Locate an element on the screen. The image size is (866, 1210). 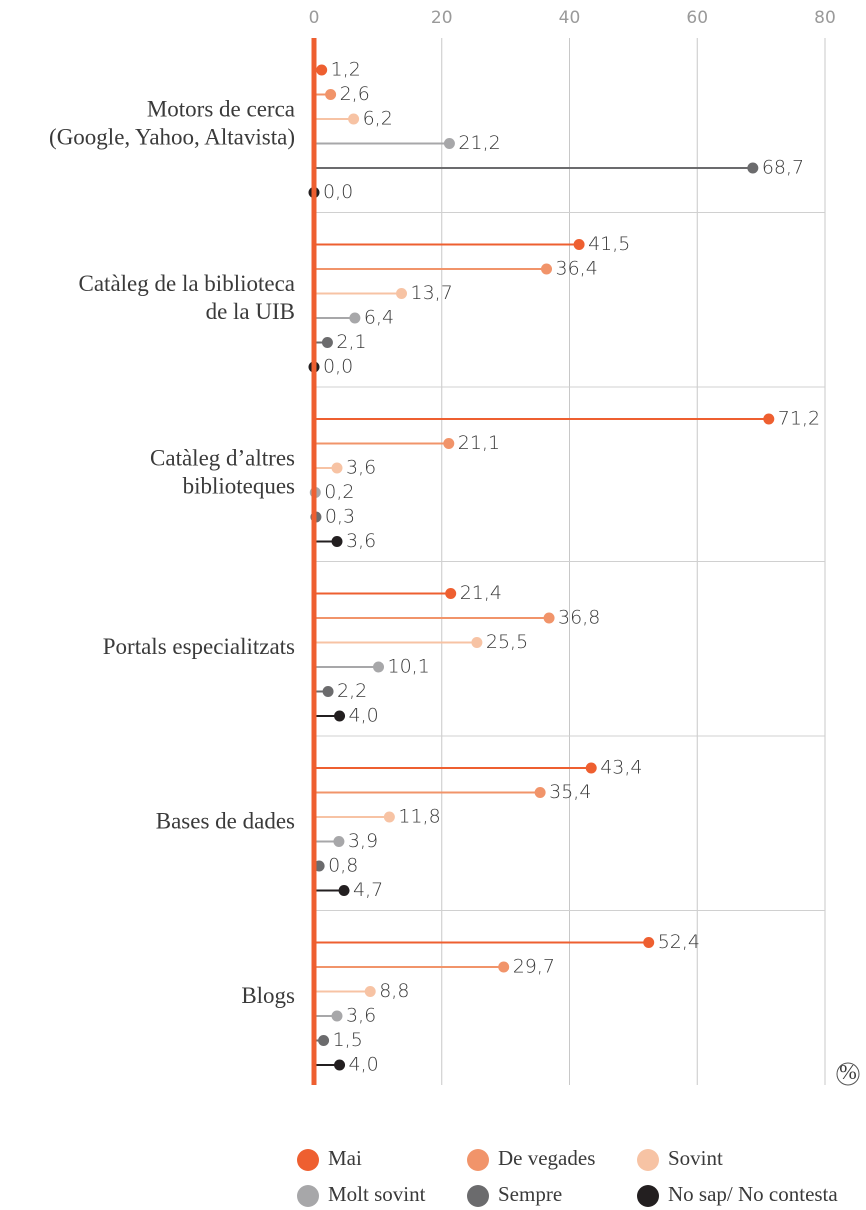
value-label: 43,4 is located at coordinates (621, 768).